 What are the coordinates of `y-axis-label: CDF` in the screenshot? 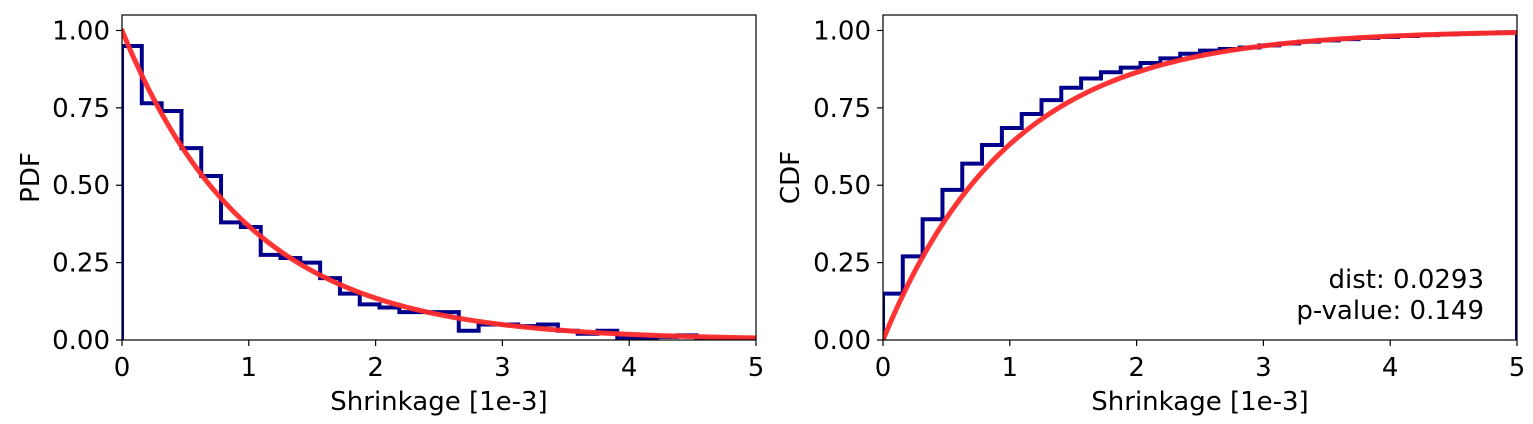 It's located at (791, 177).